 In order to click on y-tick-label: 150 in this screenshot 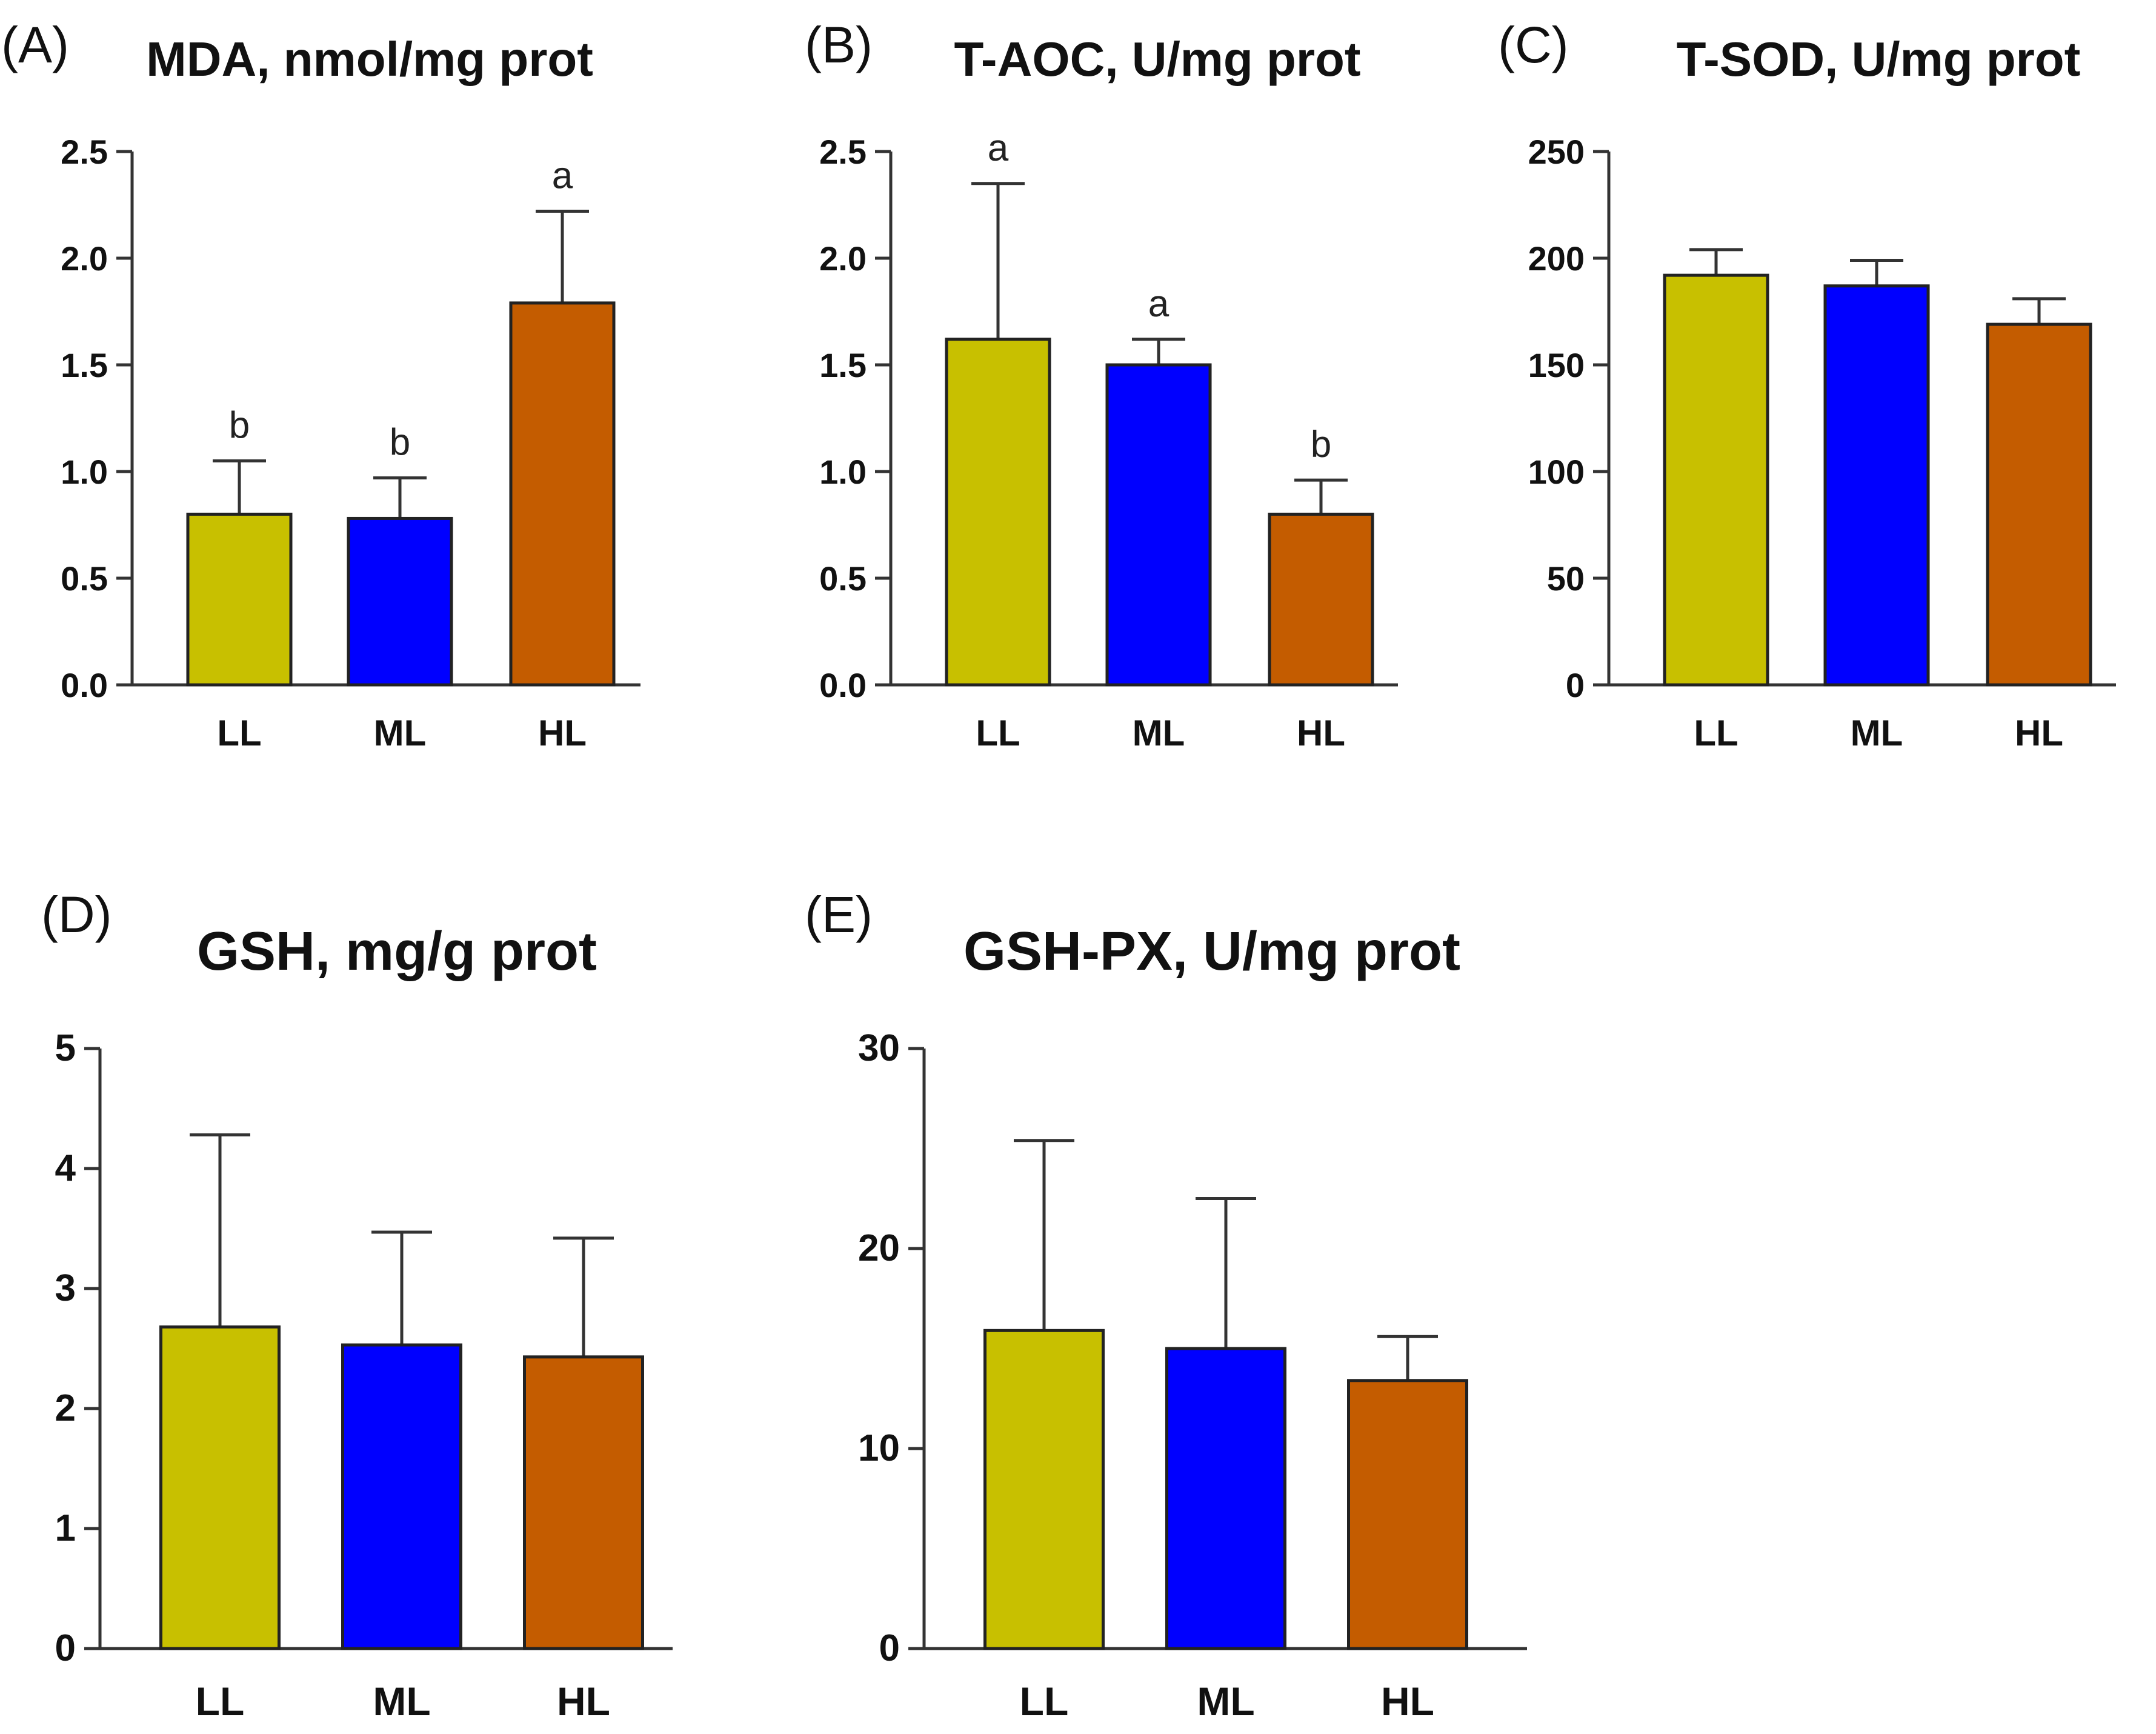, I will do `click(1556, 365)`.